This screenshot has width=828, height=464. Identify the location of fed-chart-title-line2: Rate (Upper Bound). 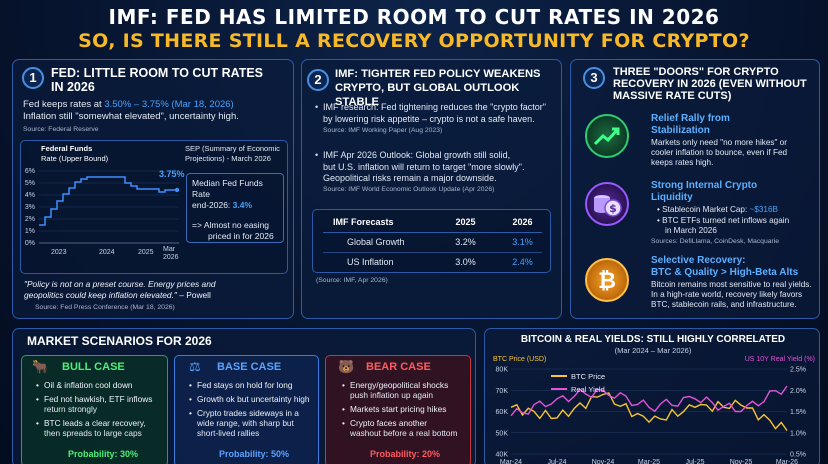
(75, 158).